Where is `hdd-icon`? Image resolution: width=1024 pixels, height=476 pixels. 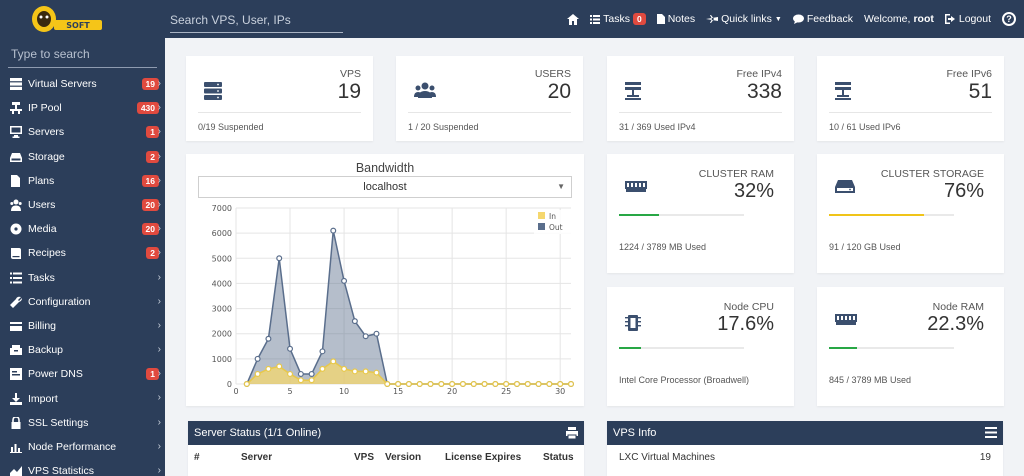 hdd-icon is located at coordinates (845, 186).